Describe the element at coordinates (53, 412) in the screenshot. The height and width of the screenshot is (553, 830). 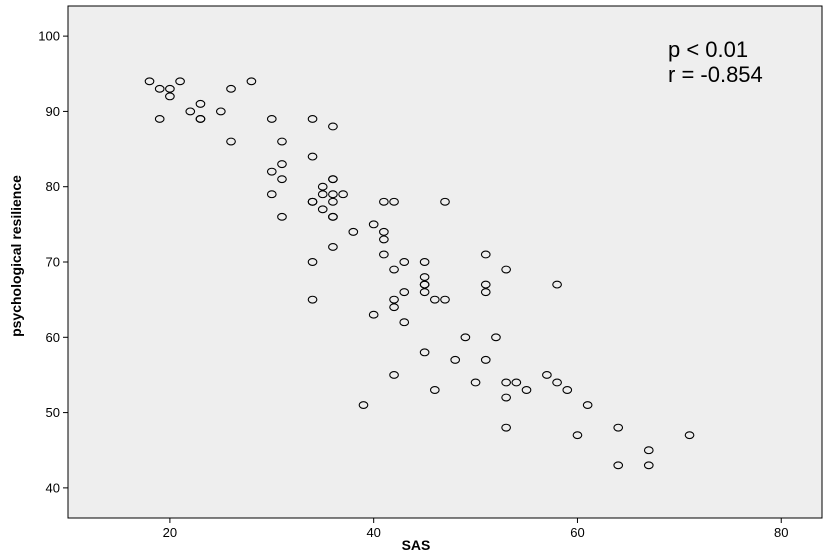
I see `y-tick-label: 50` at that location.